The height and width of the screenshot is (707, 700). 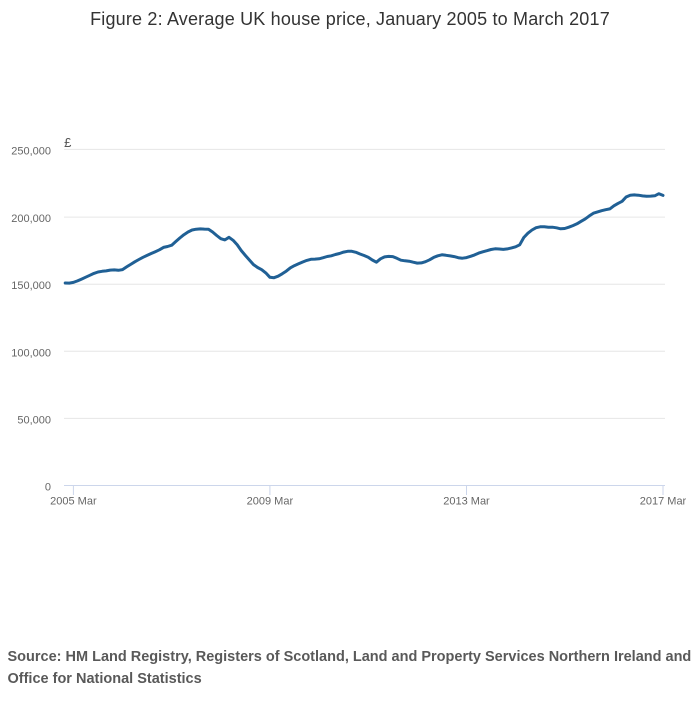 What do you see at coordinates (663, 502) in the screenshot?
I see `svg-text: 2017 Mar` at bounding box center [663, 502].